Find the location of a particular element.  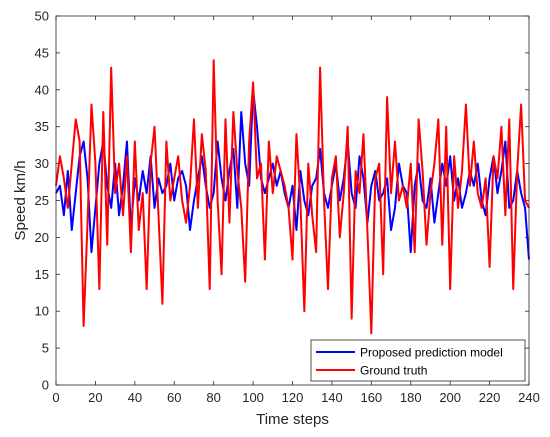

y-tick-label: 25 is located at coordinates (42, 200).